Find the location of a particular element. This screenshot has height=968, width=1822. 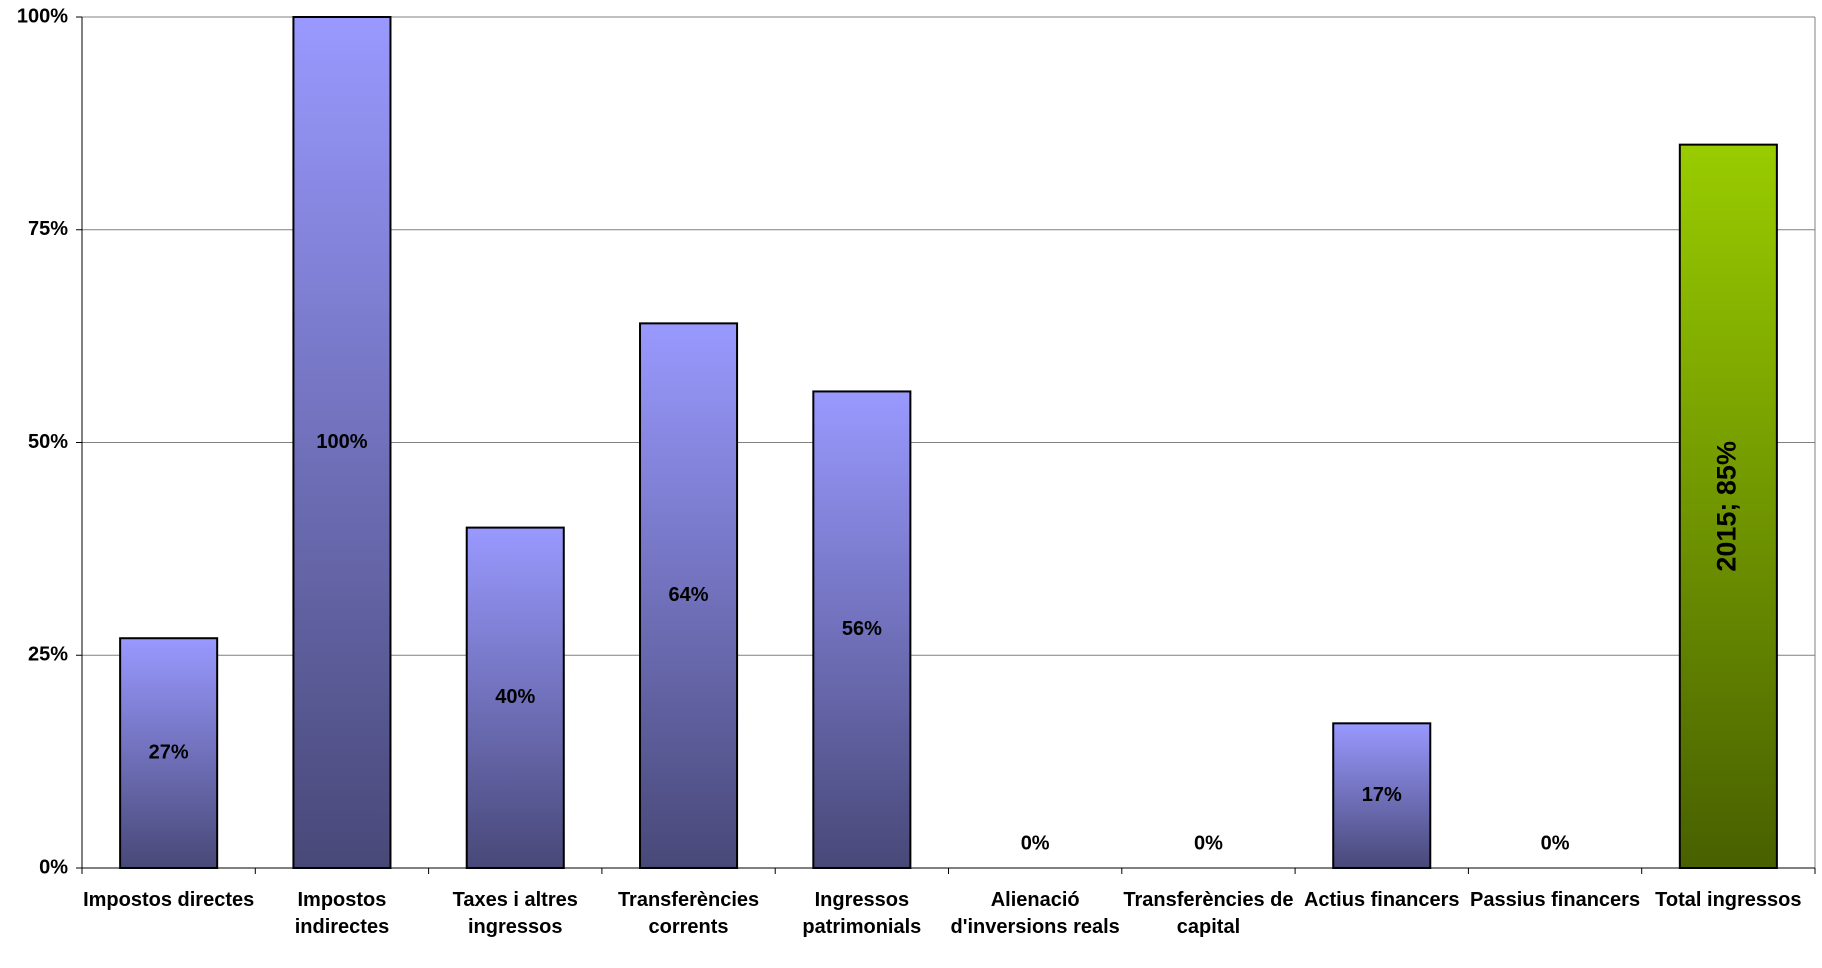

x-tick-label: Impostos directes is located at coordinates (169, 900).